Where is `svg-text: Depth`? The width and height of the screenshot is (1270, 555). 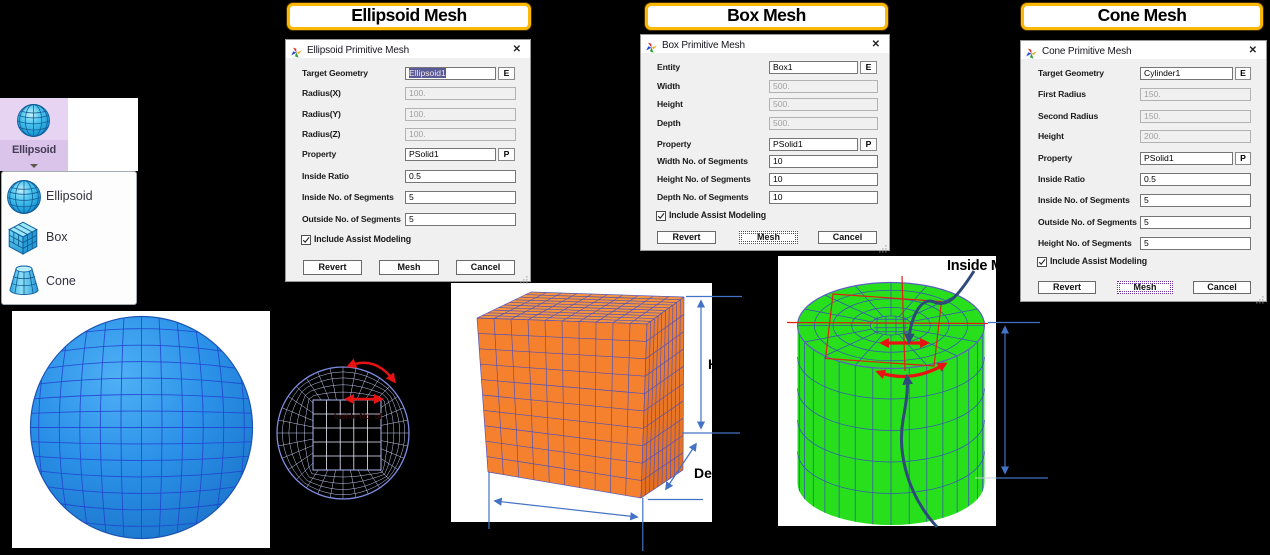
svg-text: Depth is located at coordinates (714, 473).